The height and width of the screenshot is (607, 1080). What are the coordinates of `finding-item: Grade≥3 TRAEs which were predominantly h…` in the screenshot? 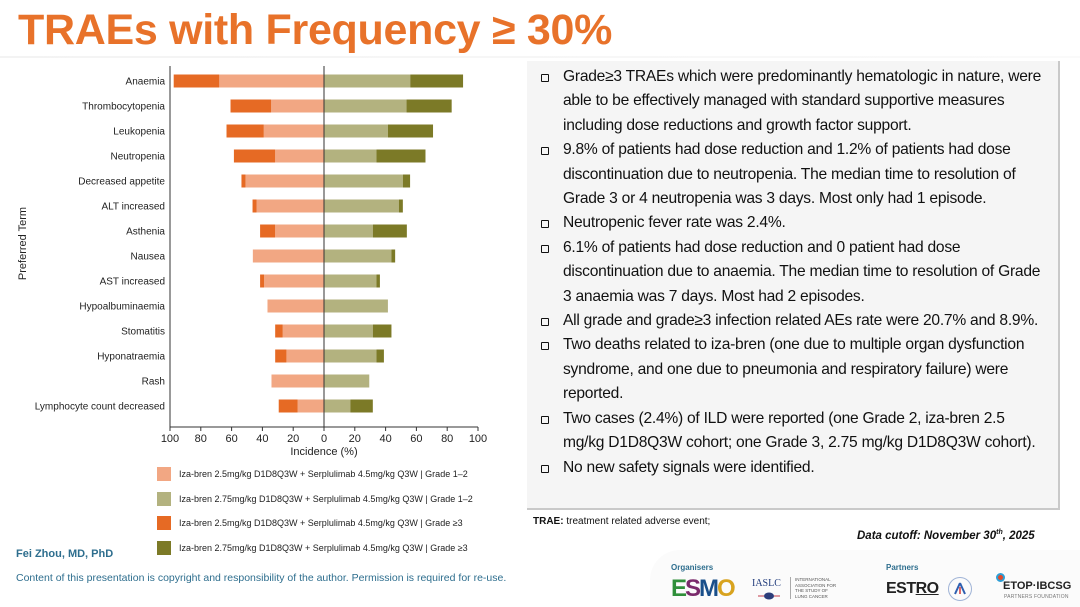 It's located at (792, 101).